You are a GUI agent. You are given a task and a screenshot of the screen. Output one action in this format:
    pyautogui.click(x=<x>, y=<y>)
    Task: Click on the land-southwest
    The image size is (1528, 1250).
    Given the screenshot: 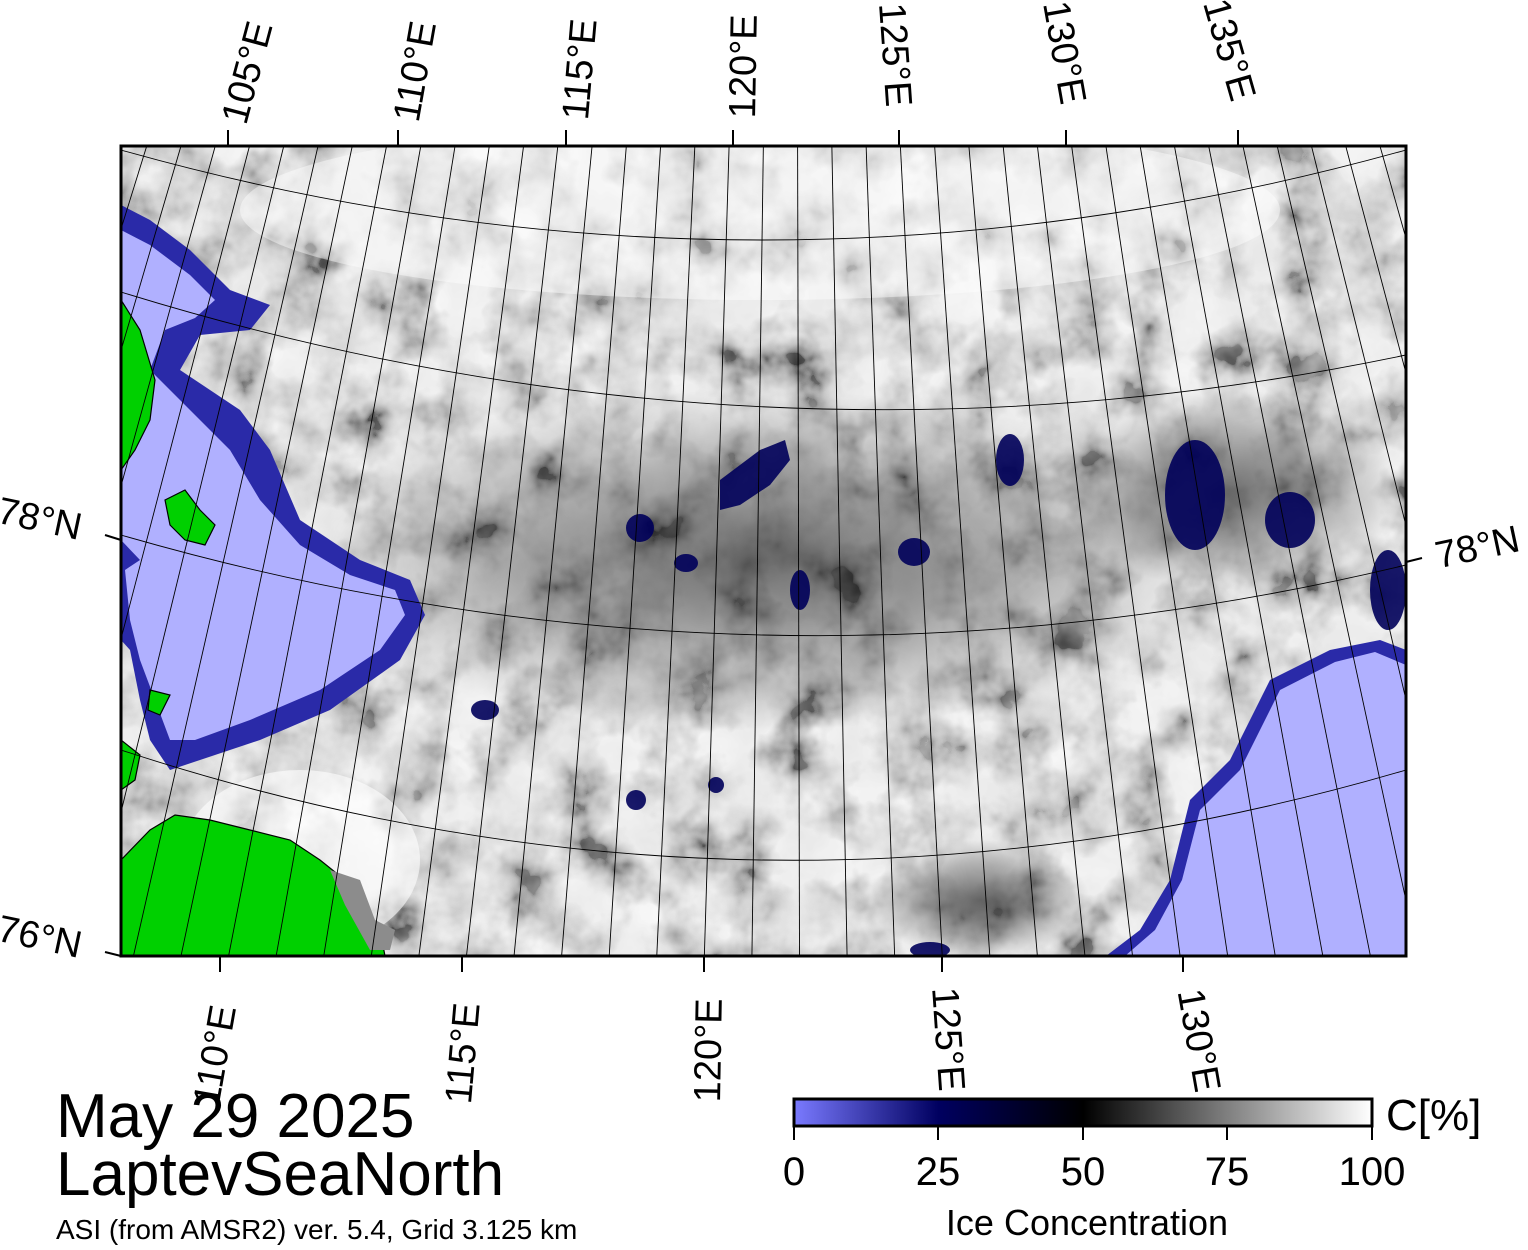 What is the action you would take?
    pyautogui.click(x=253, y=885)
    